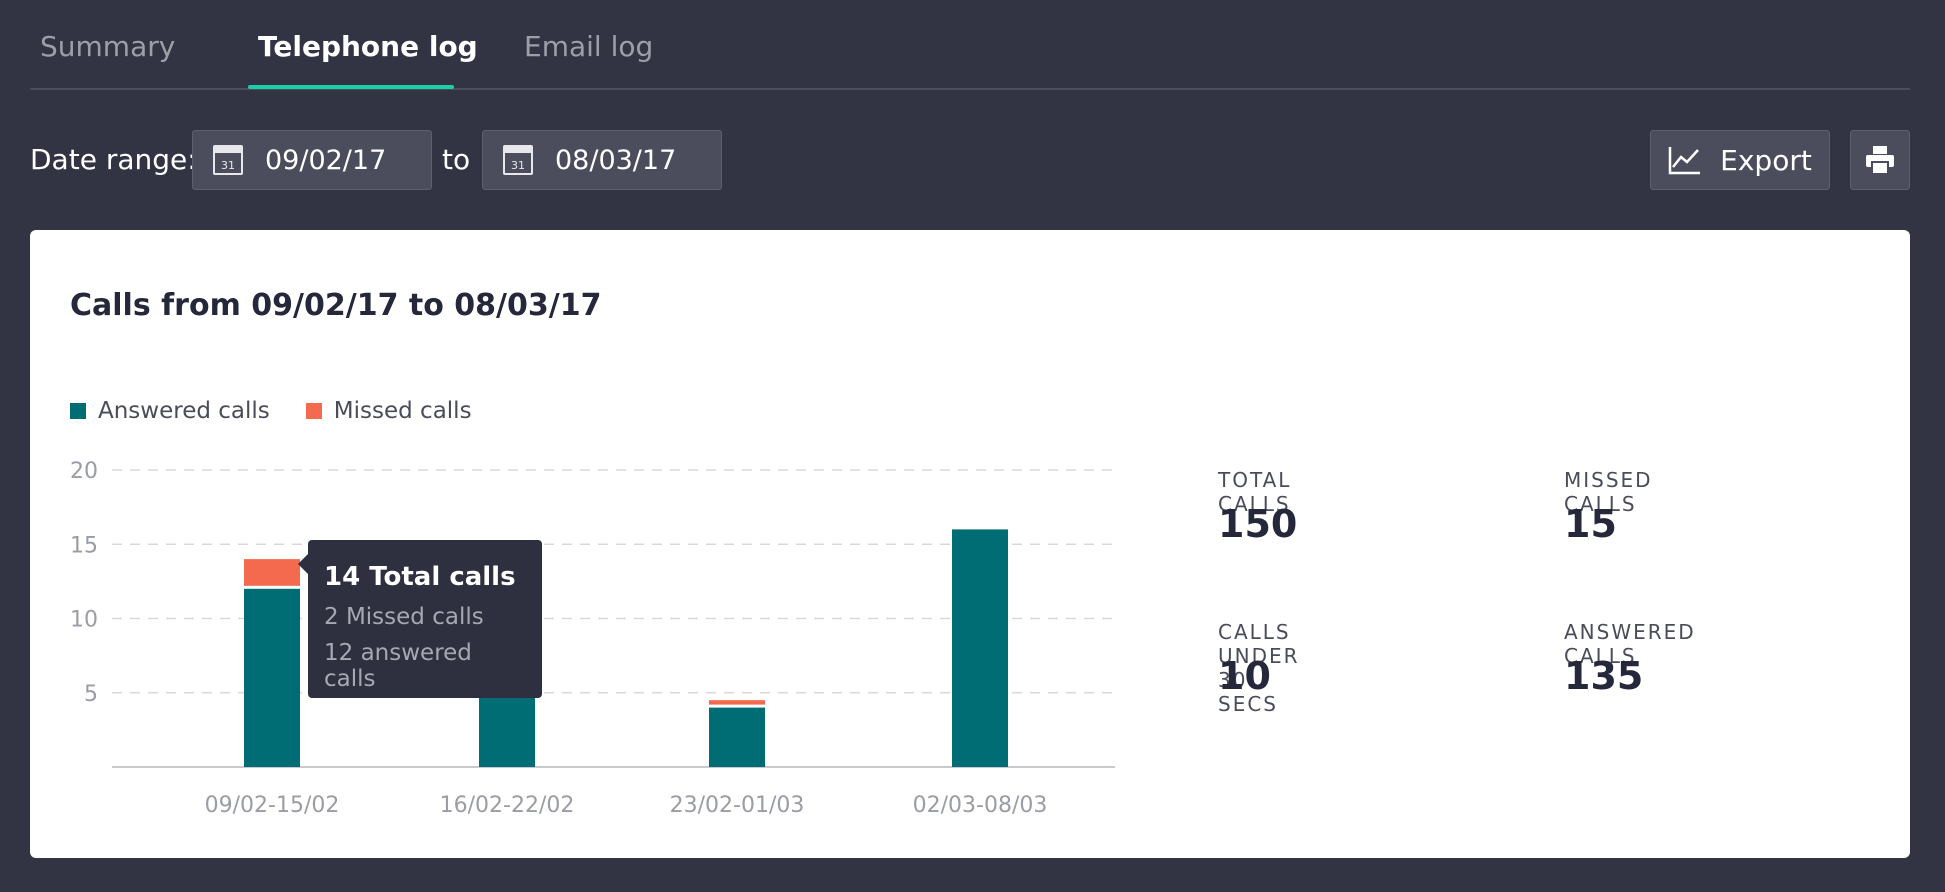  I want to click on x-tick-label: 02/03-08/03, so click(980, 805).